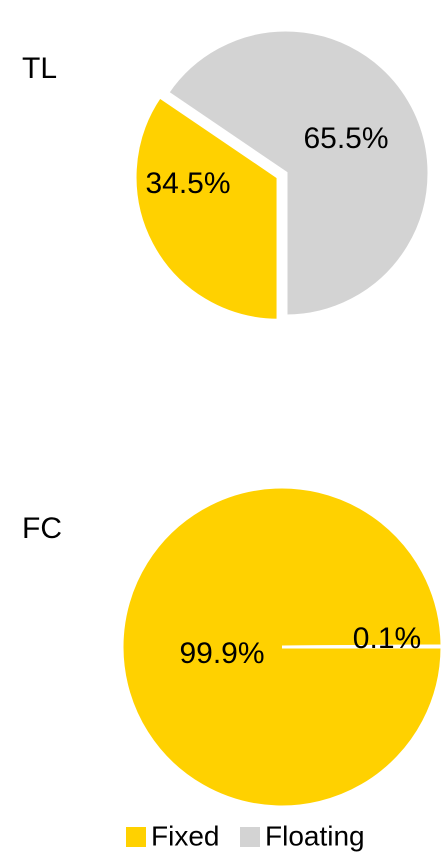 Image resolution: width=442 pixels, height=856 pixels. What do you see at coordinates (206, 208) in the screenshot?
I see `pie-slice` at bounding box center [206, 208].